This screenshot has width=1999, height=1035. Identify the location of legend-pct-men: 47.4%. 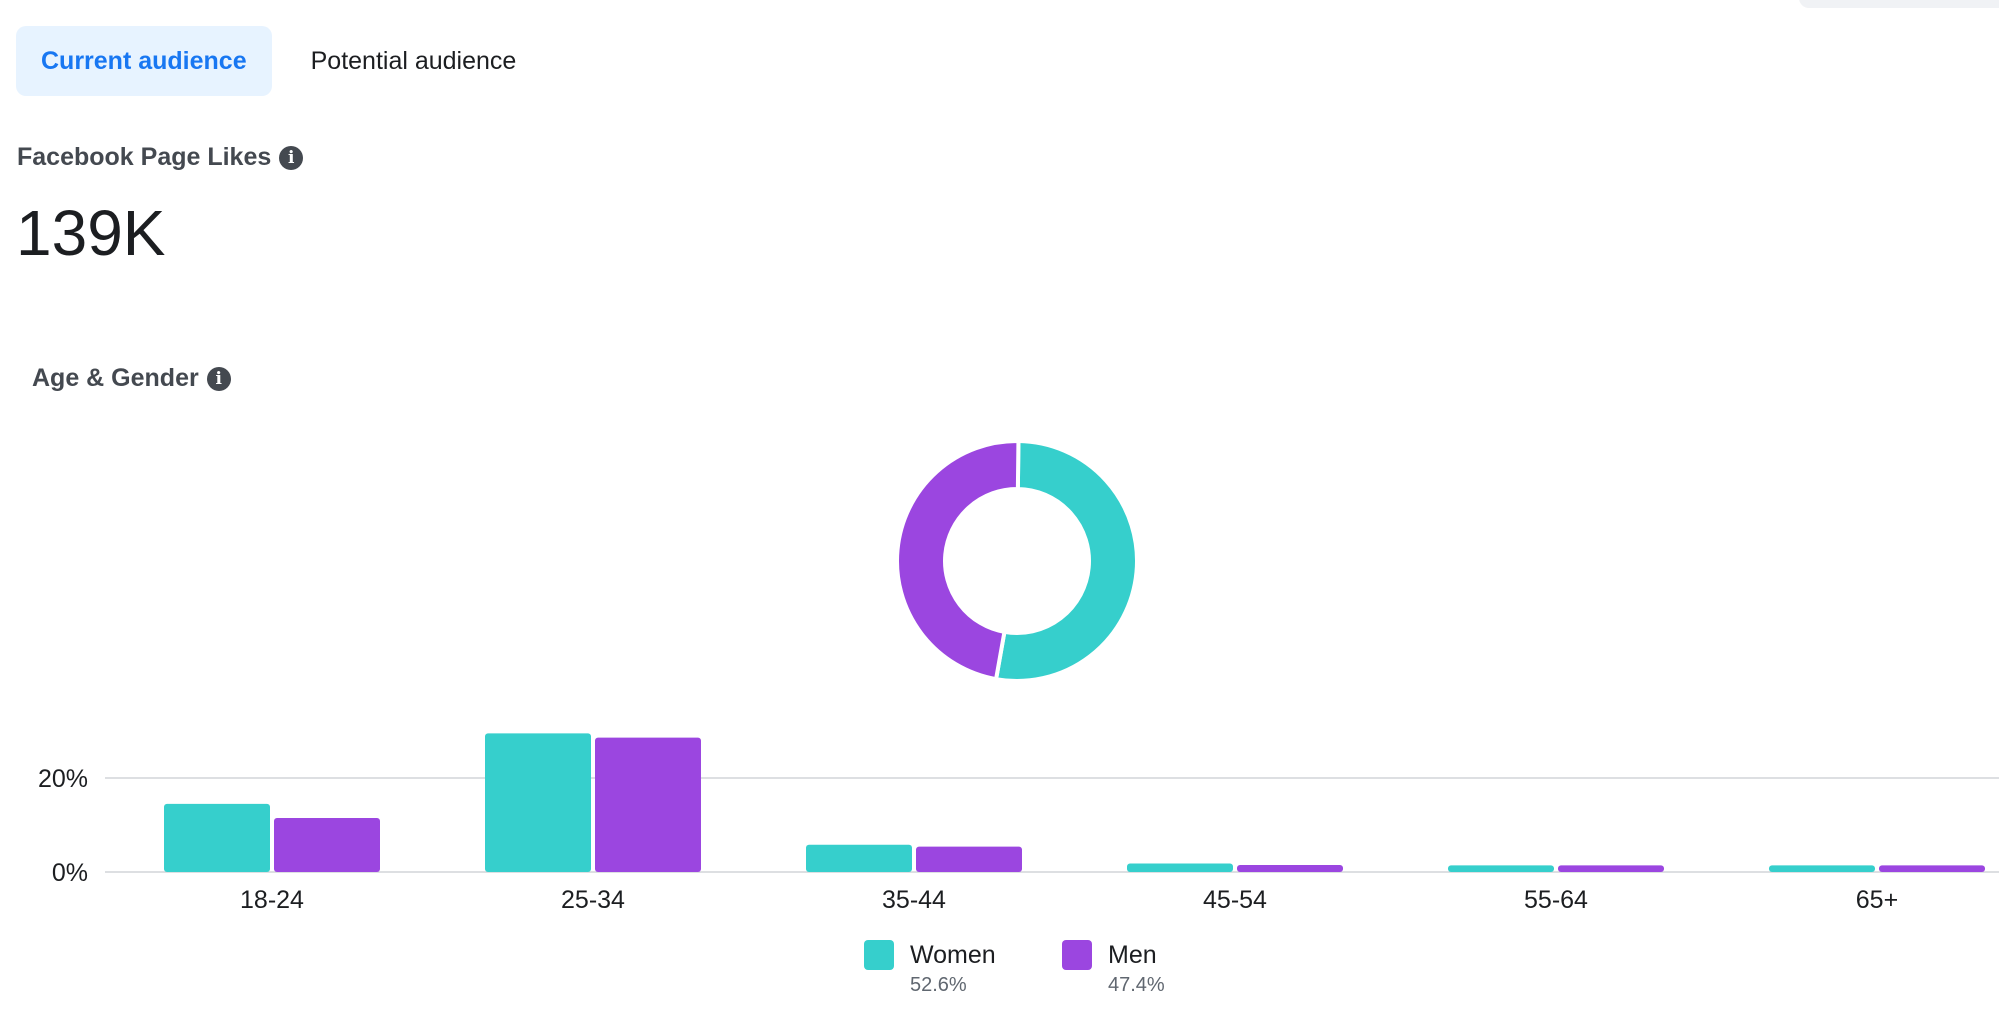
(1136, 985).